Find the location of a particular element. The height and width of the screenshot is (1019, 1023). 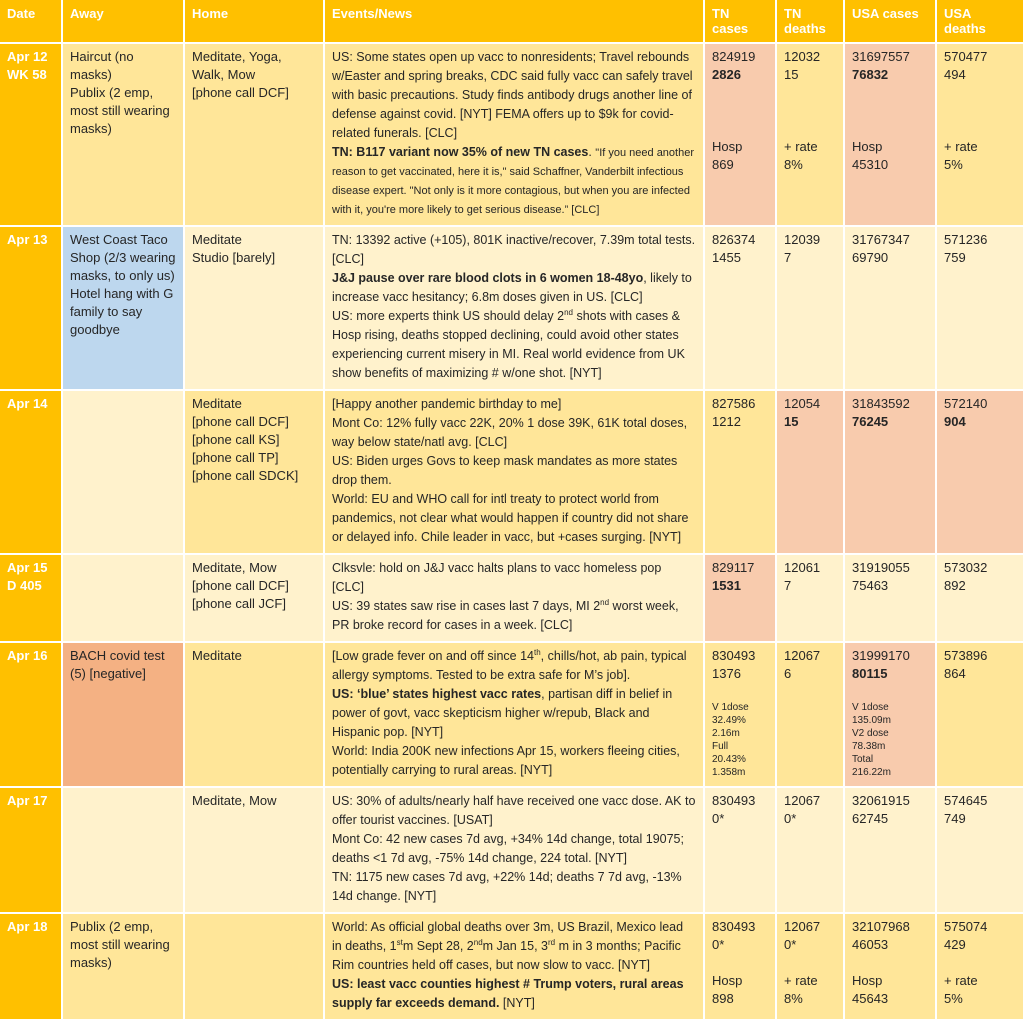

usa-deaths-cell: 574645 749 is located at coordinates (980, 850).